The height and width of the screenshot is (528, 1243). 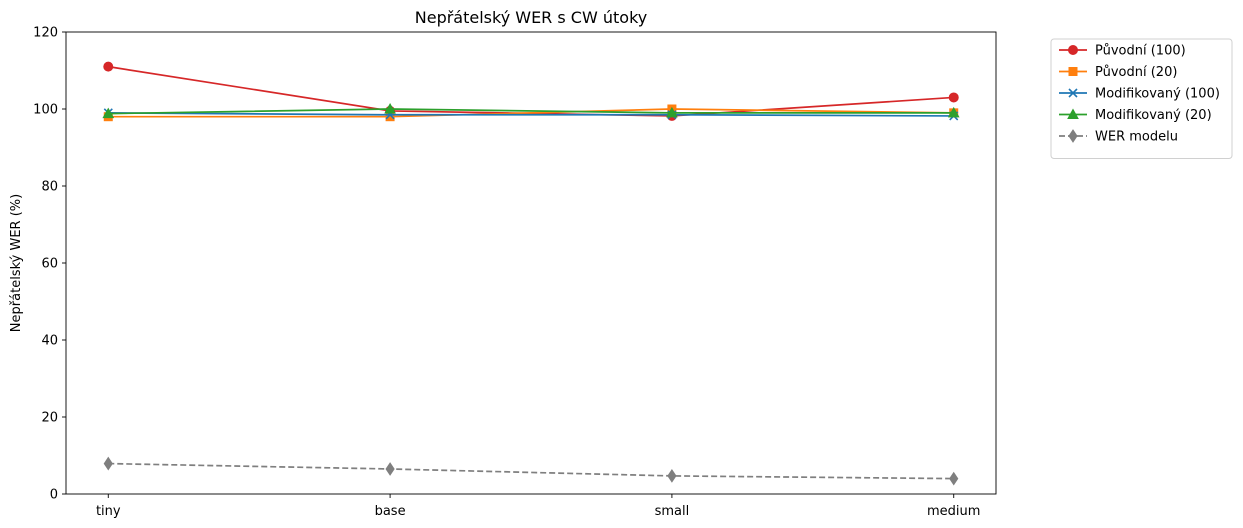 I want to click on series-4-point-small, so click(x=672, y=476).